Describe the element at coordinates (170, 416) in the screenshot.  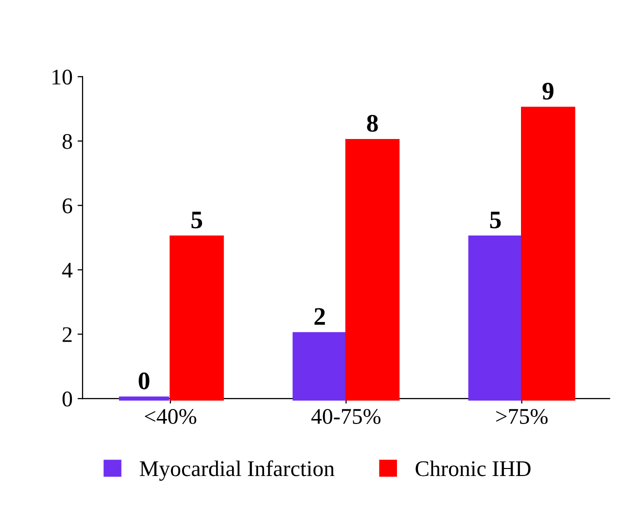
I see `x-tick-label: <40%` at that location.